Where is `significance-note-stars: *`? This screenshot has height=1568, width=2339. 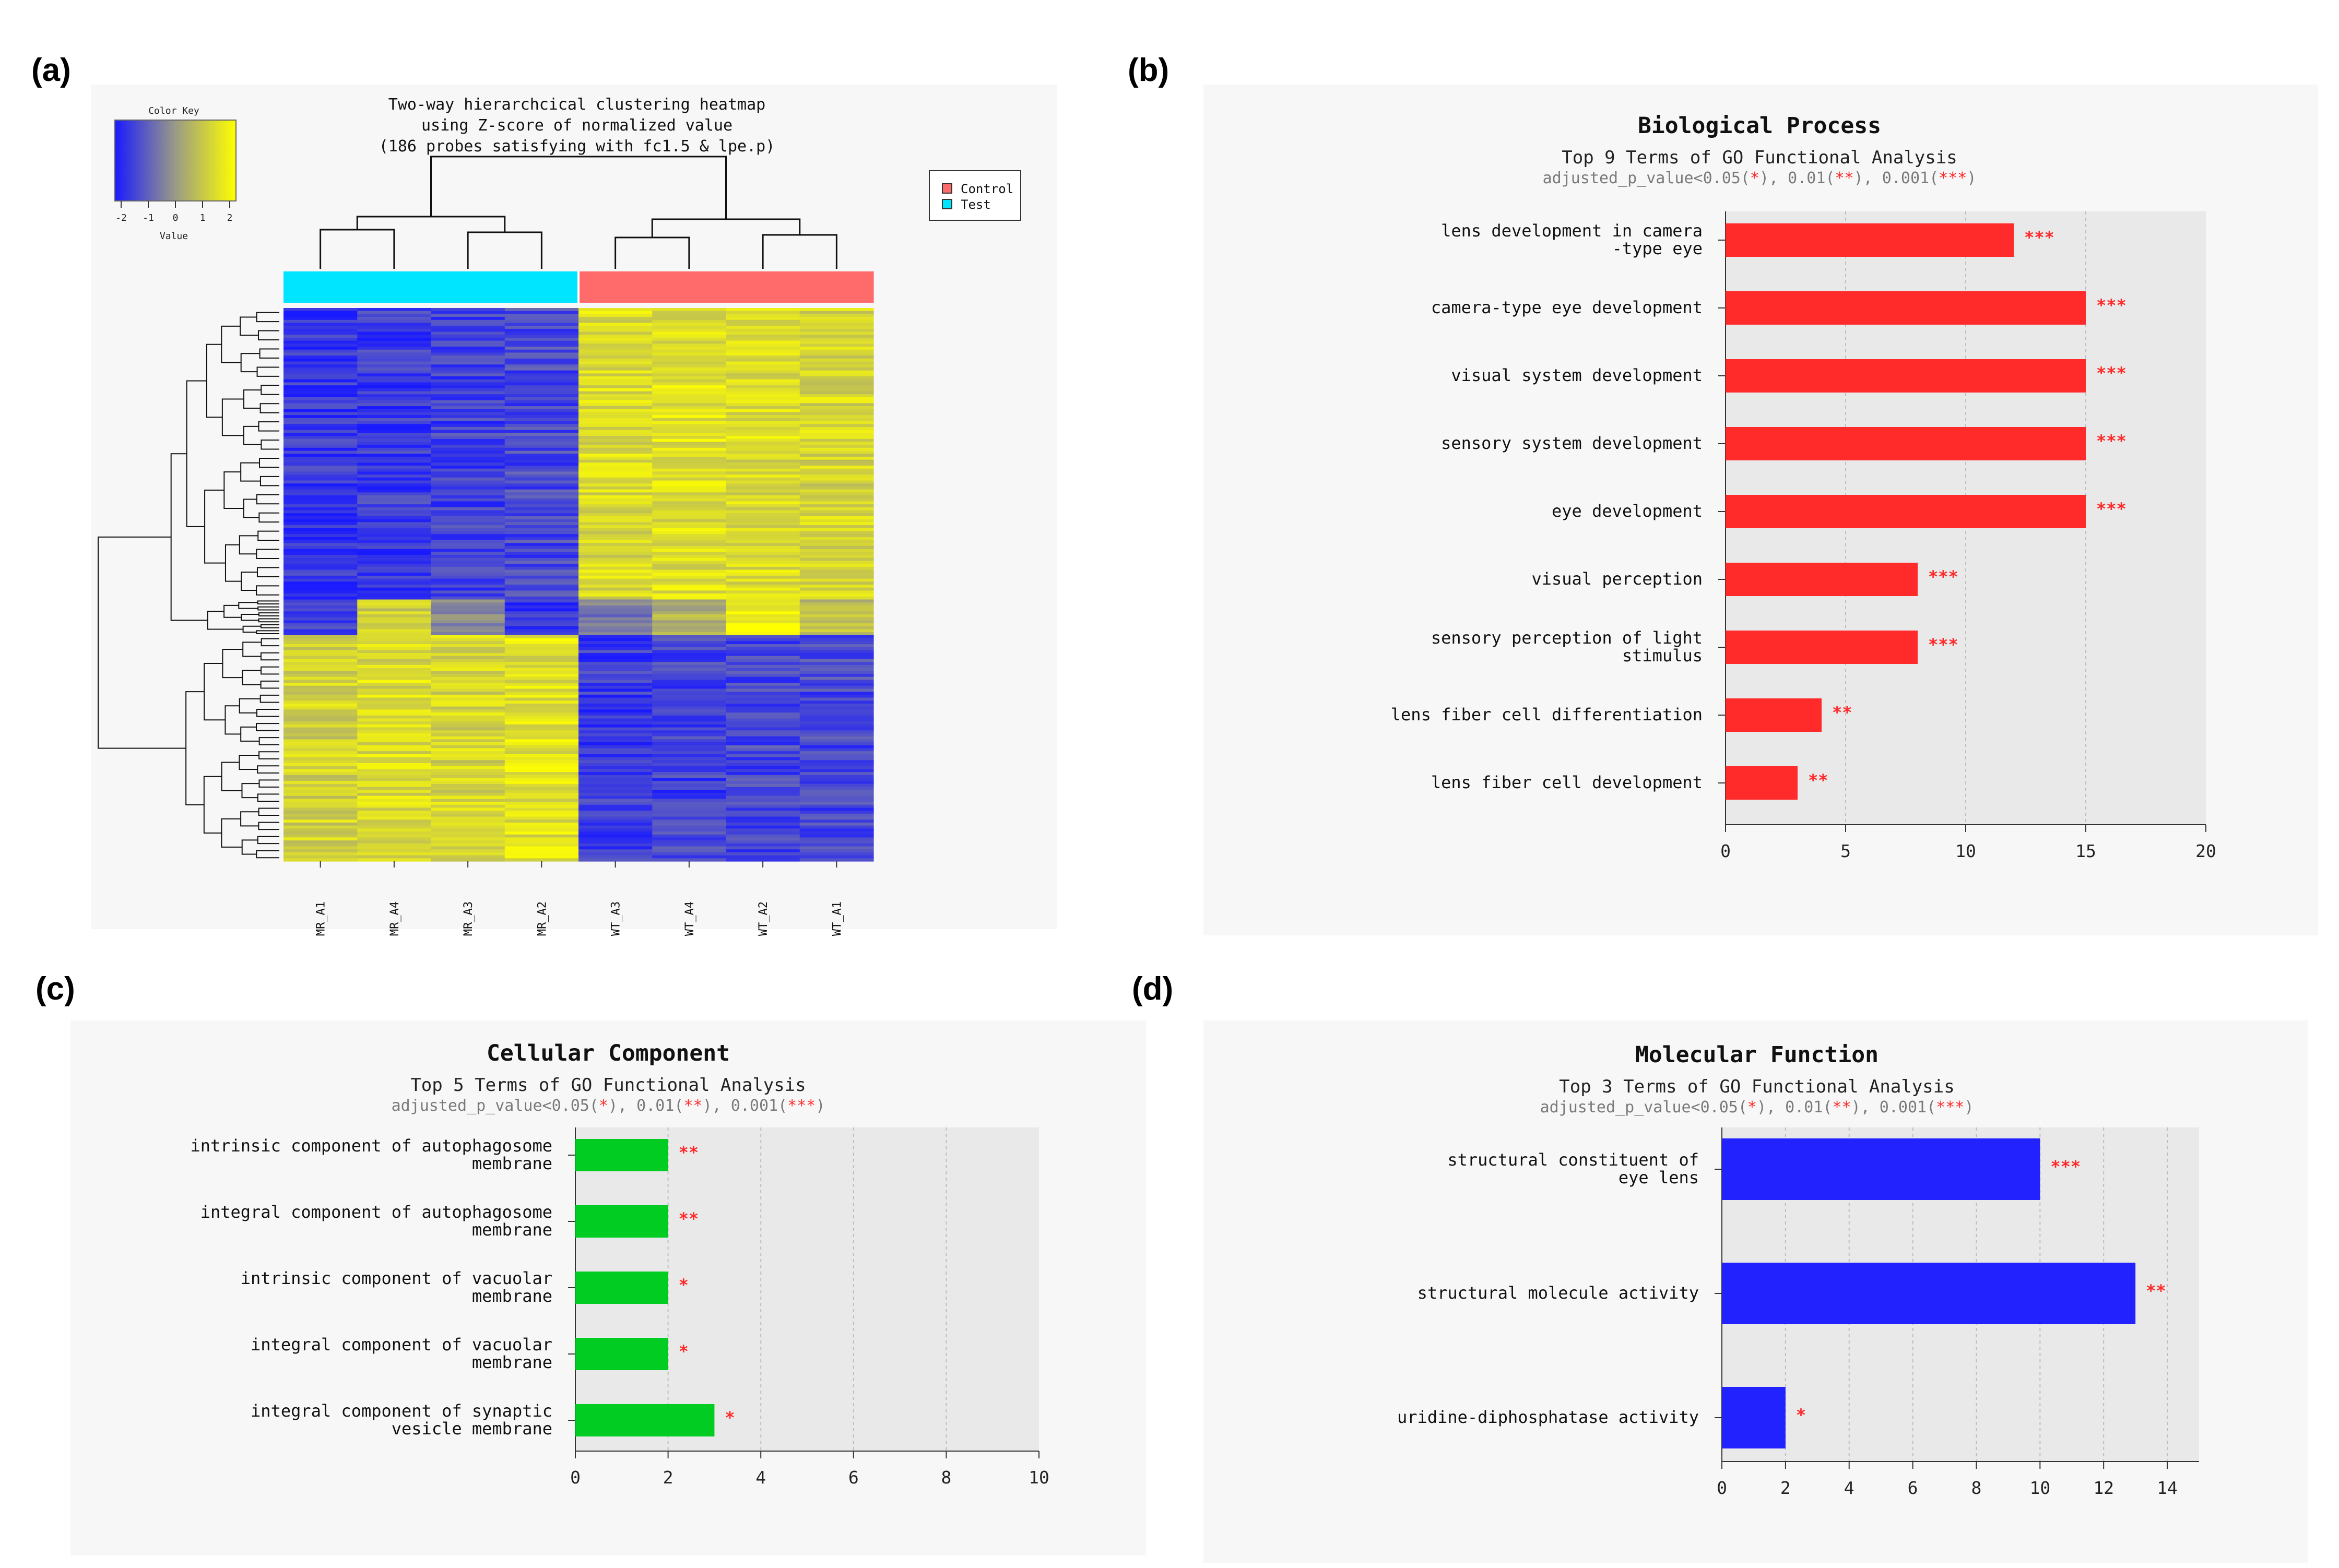 significance-note-stars: * is located at coordinates (603, 1106).